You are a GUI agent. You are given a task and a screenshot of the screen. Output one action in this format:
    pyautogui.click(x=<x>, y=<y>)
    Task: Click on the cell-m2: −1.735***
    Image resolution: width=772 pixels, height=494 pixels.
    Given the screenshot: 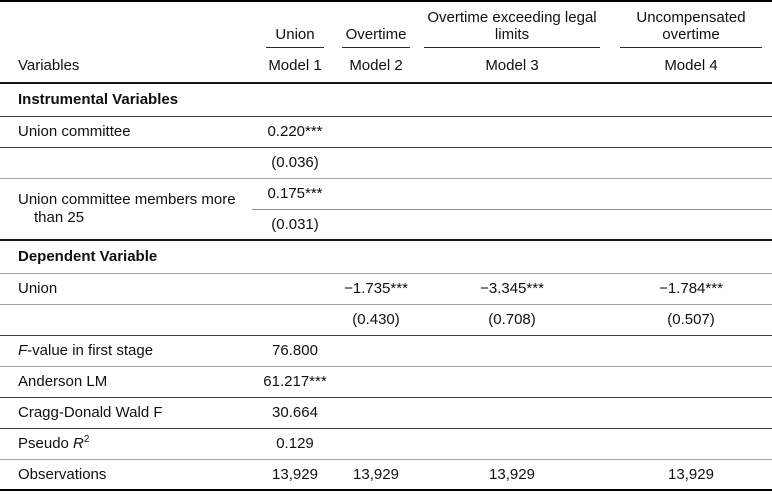 What is the action you would take?
    pyautogui.click(x=376, y=289)
    